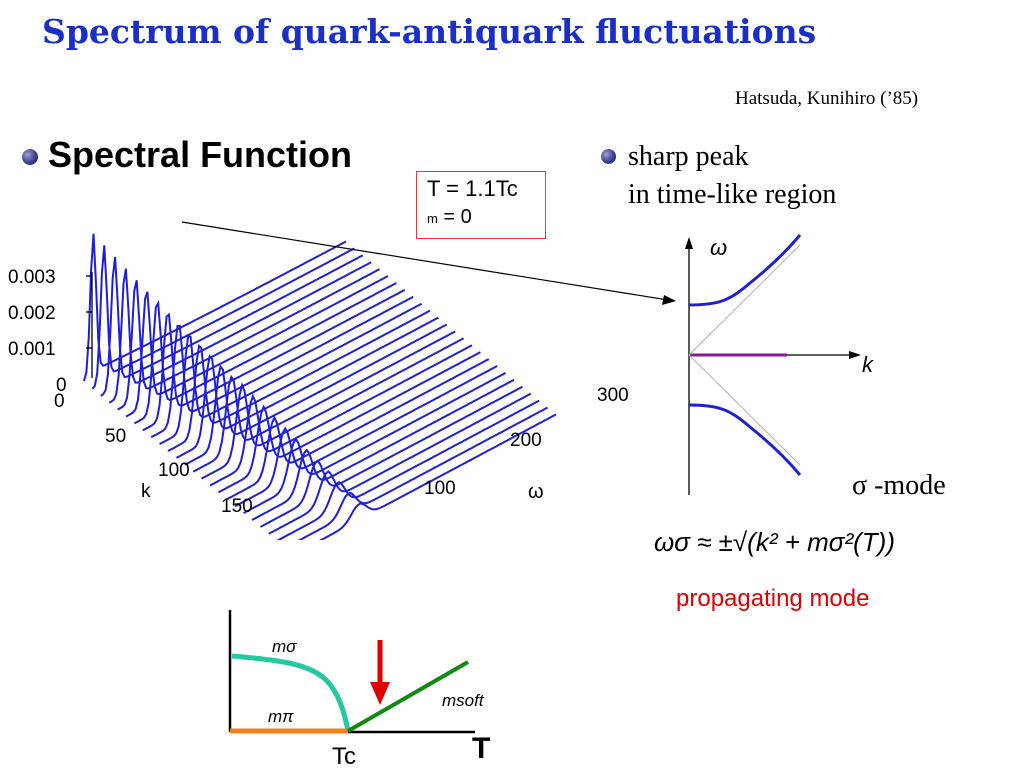  What do you see at coordinates (429, 31) in the screenshot?
I see `page-title: Spectrum of quark-antiquark fluctuations` at bounding box center [429, 31].